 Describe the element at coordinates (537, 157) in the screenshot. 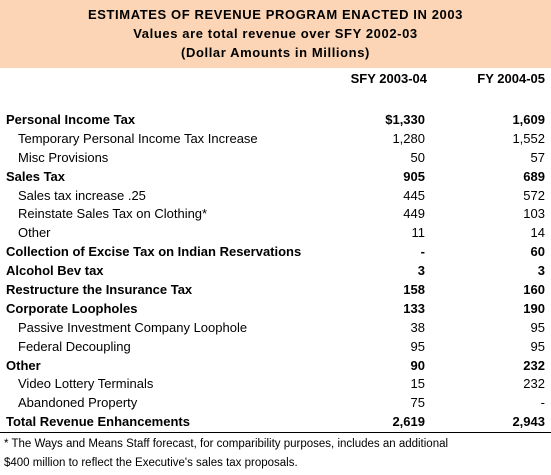

I see `row-value-fy-2004-05: 57` at that location.